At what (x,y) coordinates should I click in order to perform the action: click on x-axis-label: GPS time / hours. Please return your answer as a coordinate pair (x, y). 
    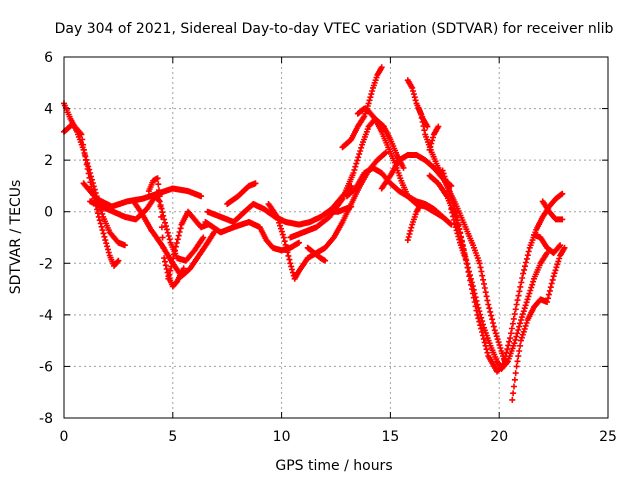
    Looking at the image, I should click on (333, 466).